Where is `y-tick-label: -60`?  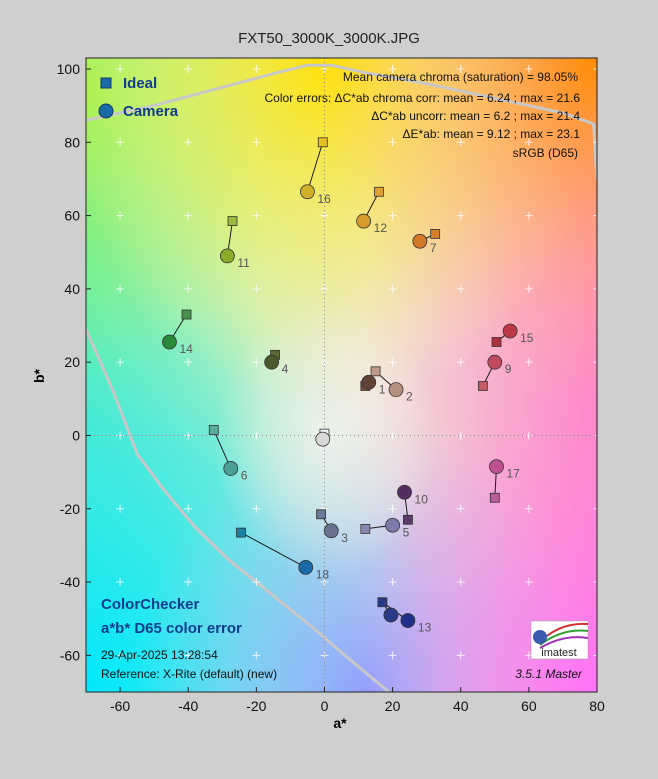
y-tick-label: -60 is located at coordinates (70, 655).